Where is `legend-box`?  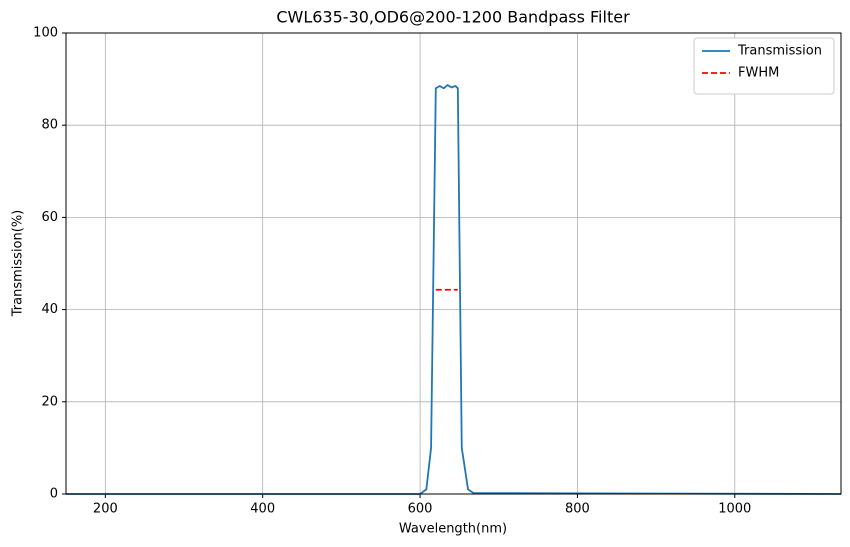
legend-box is located at coordinates (764, 66).